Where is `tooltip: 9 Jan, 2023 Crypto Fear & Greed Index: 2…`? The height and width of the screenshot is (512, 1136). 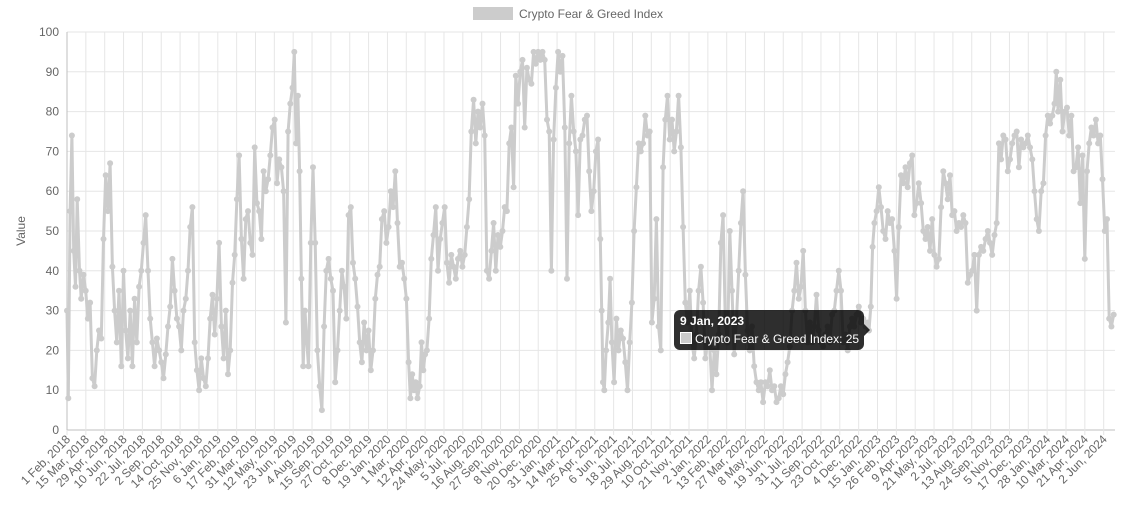
tooltip: 9 Jan, 2023 Crypto Fear & Greed Index: 2… is located at coordinates (772, 330).